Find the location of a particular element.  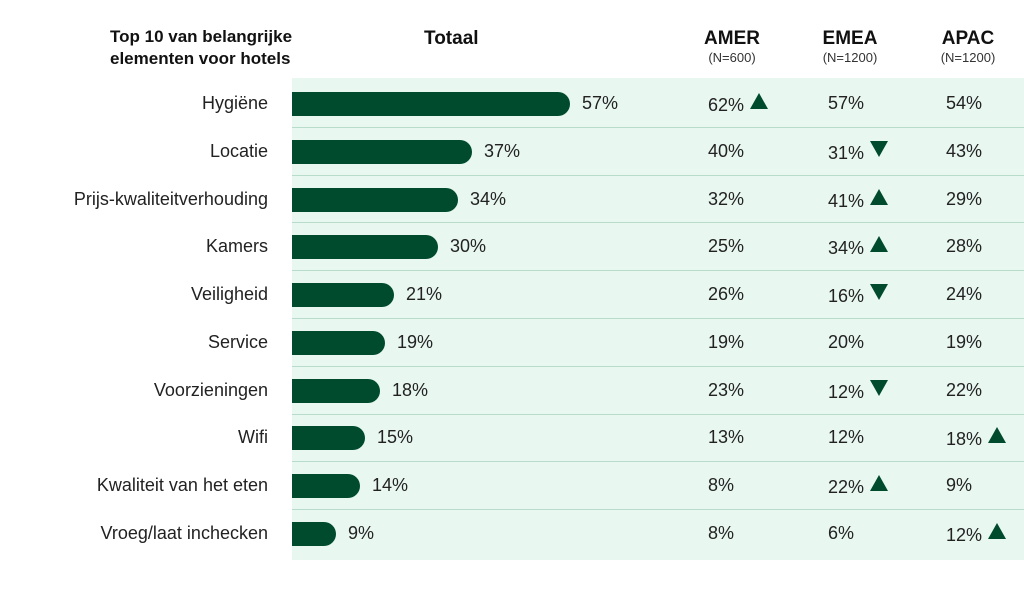

category-label: Wifi is located at coordinates (253, 437).